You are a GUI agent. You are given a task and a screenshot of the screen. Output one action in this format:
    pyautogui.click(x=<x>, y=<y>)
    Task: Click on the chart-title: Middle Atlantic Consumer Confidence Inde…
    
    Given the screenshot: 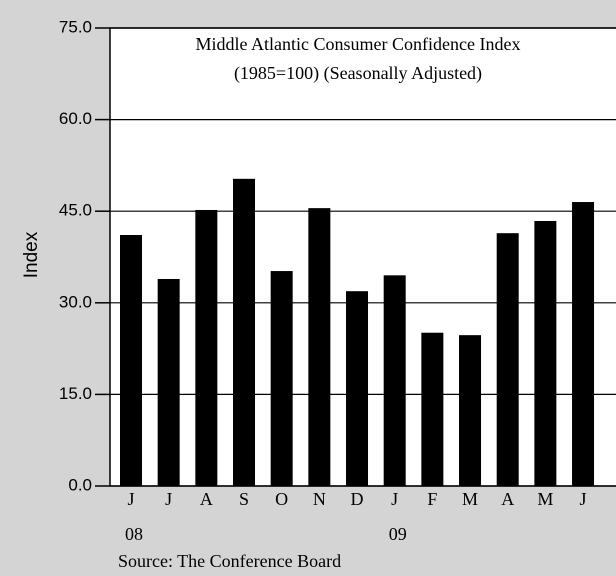 What is the action you would take?
    pyautogui.click(x=358, y=44)
    